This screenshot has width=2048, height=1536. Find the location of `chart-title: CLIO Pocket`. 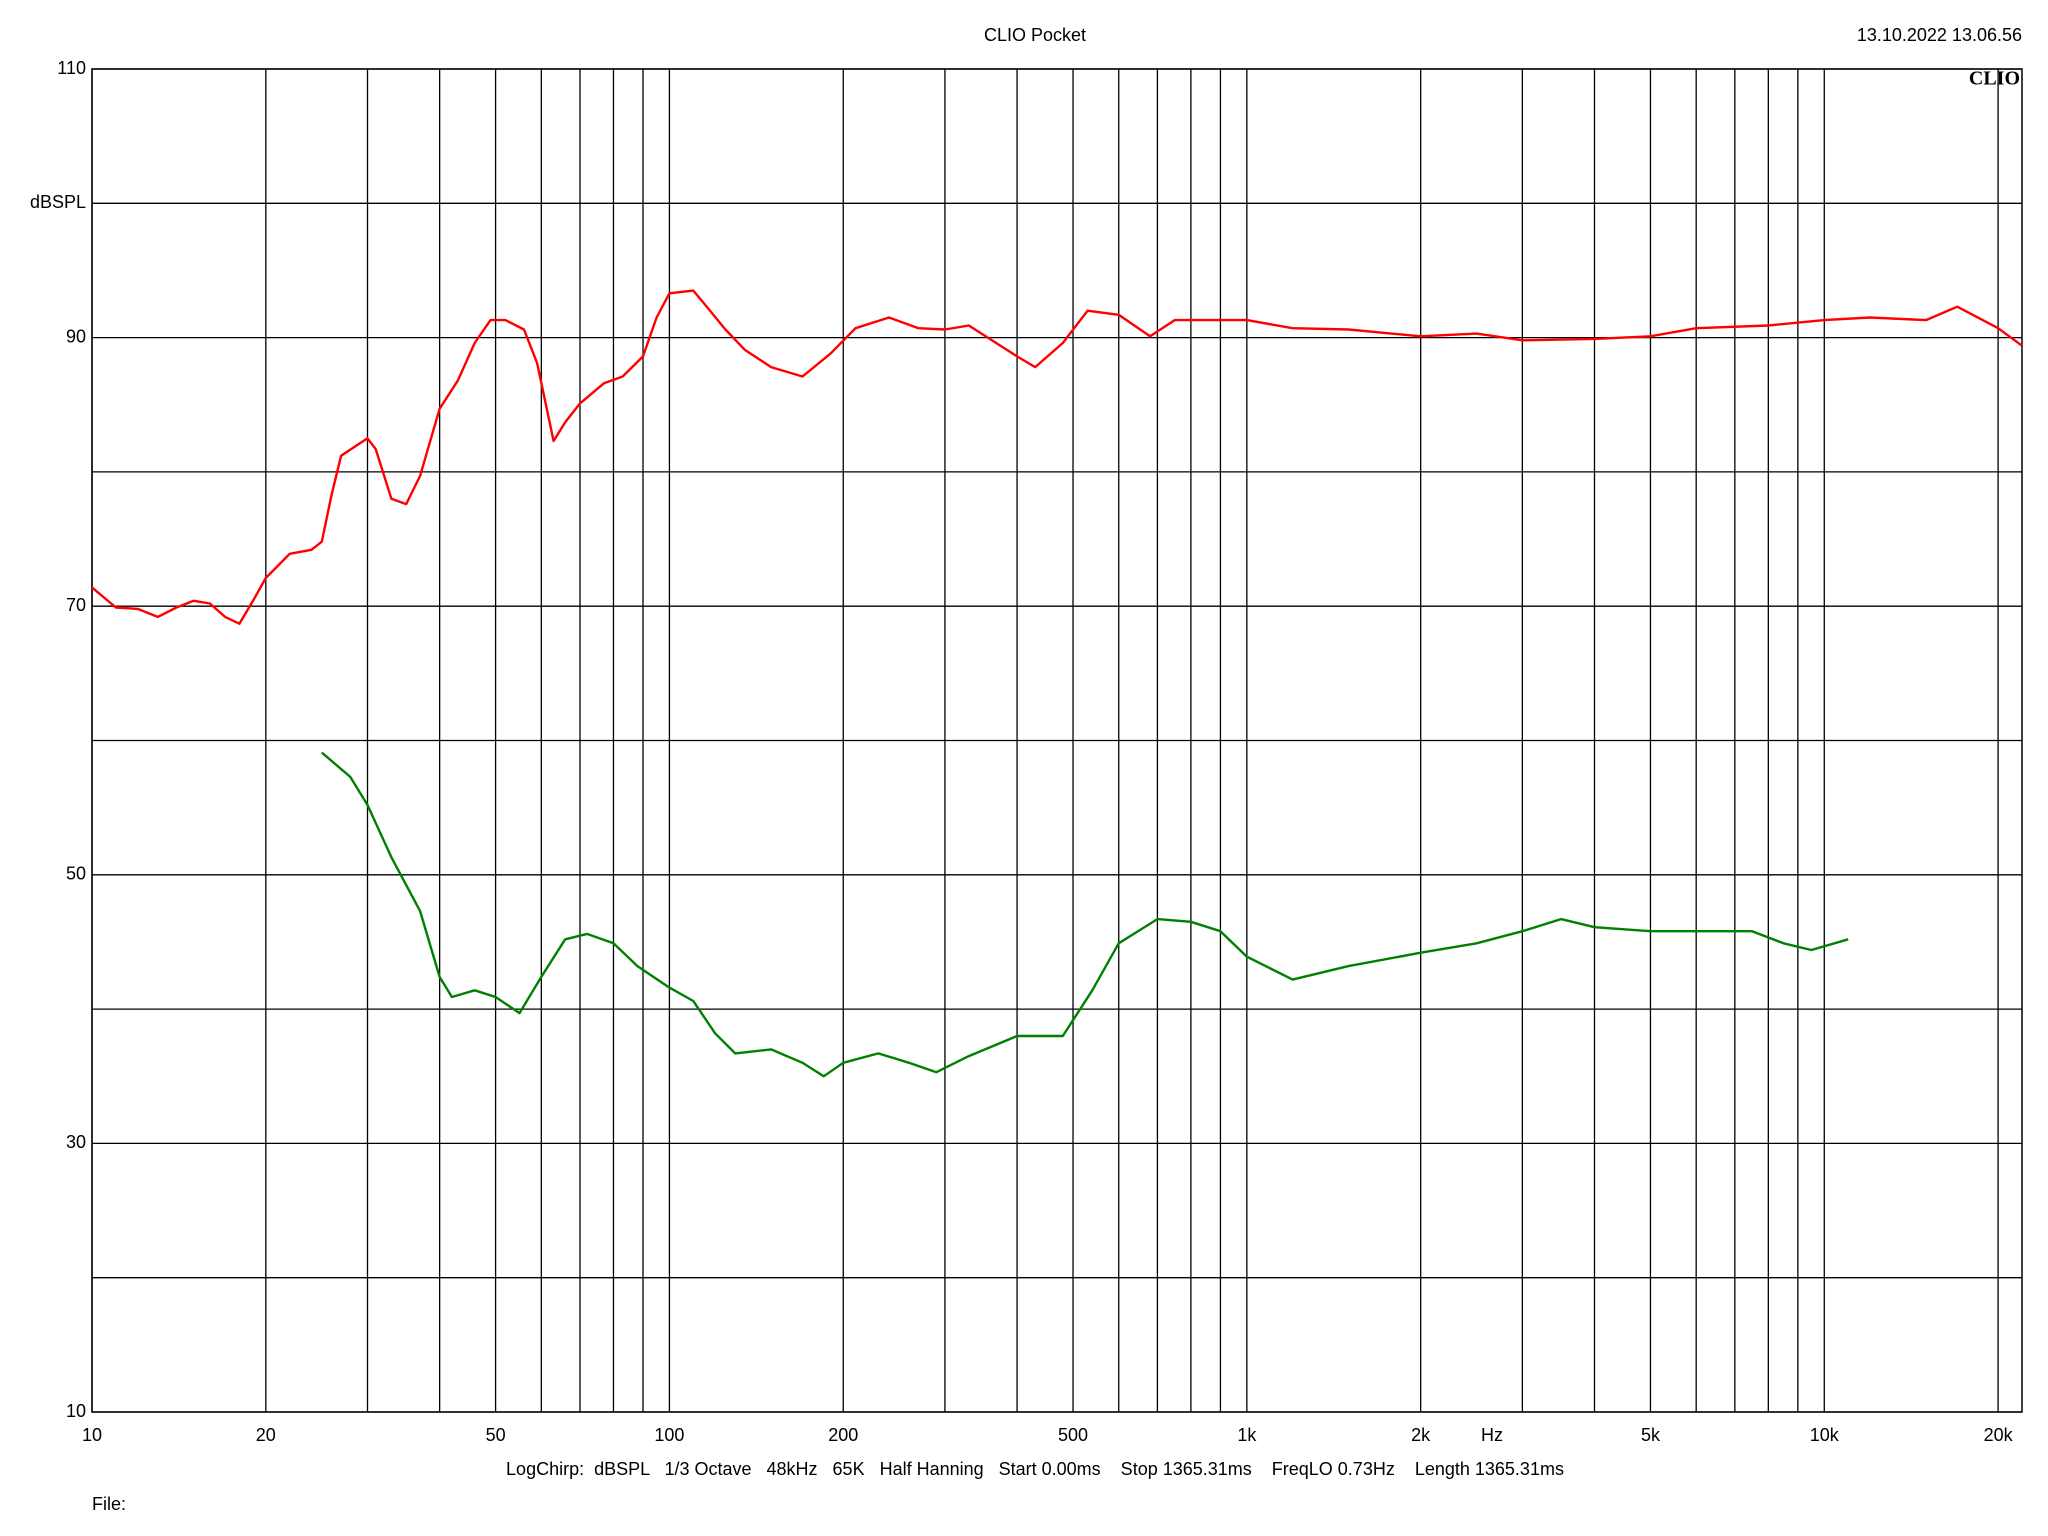

chart-title: CLIO Pocket is located at coordinates (1035, 35).